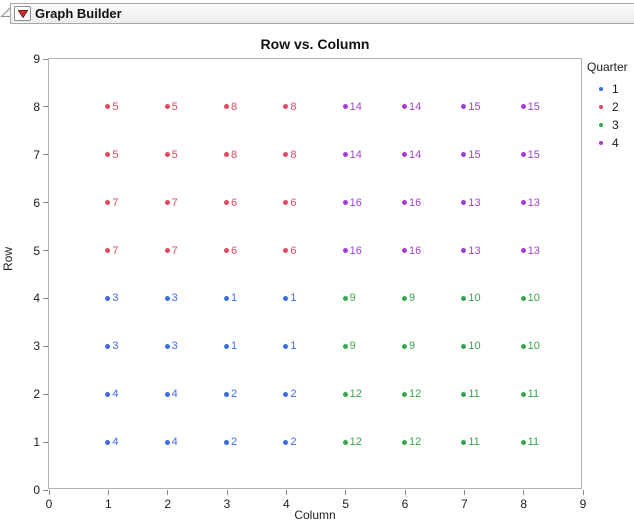 This screenshot has width=634, height=531. I want to click on point-label: 14, so click(355, 106).